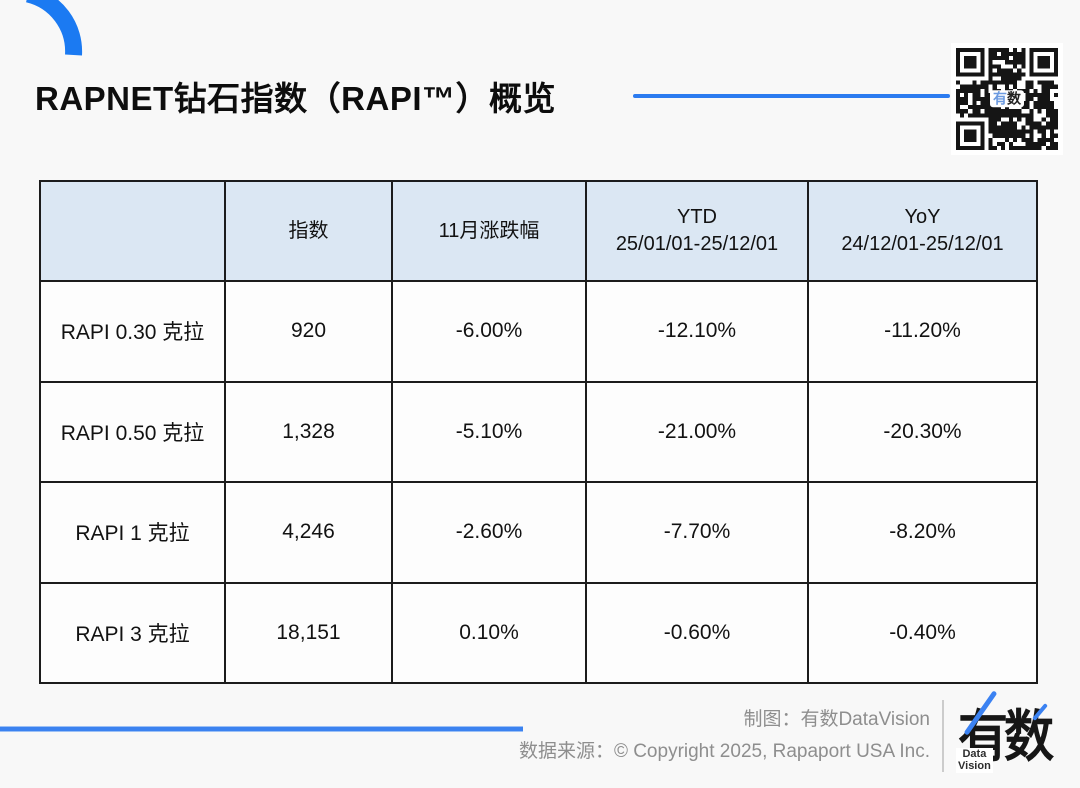 This screenshot has width=1080, height=788. I want to click on cell-index: 4,246, so click(308, 532).